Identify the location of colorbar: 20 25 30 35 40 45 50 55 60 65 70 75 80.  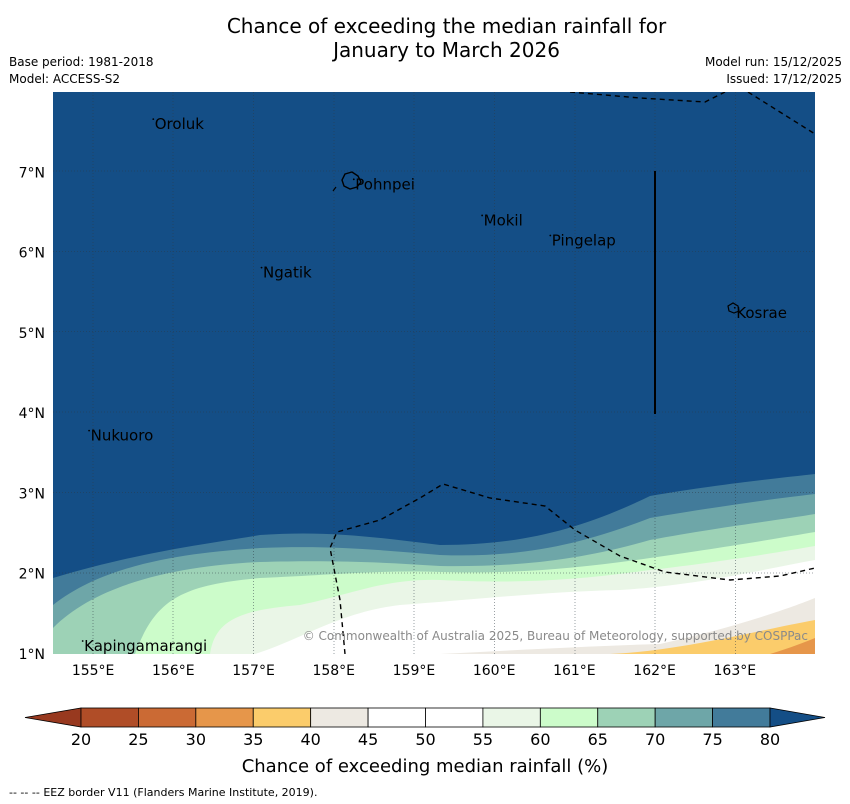
(425, 728).